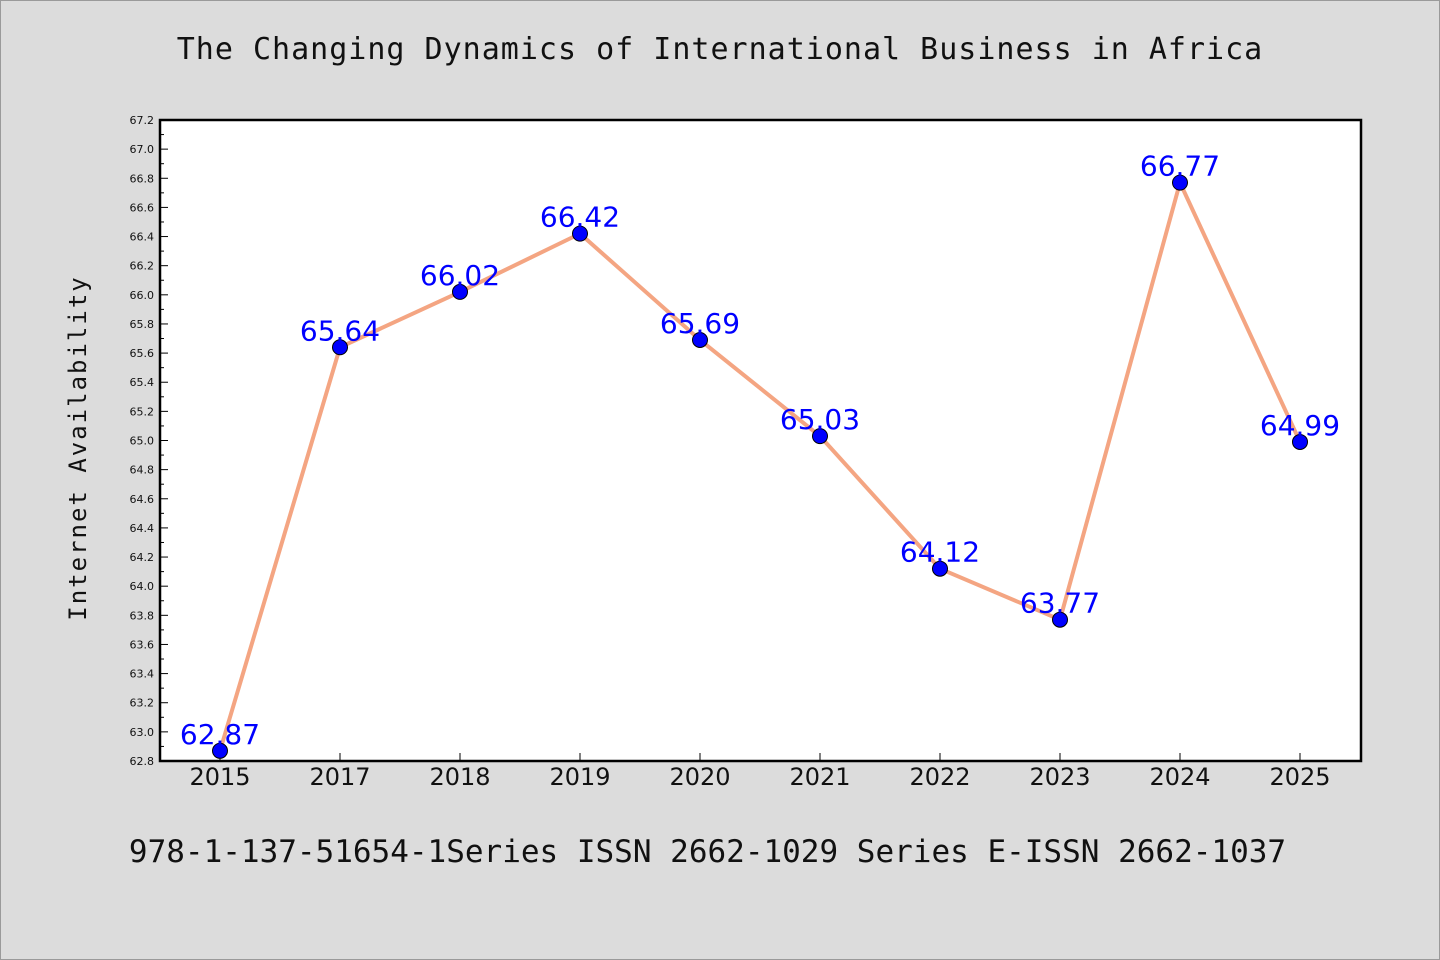  What do you see at coordinates (339, 777) in the screenshot?
I see `x-tick-label: 2017` at bounding box center [339, 777].